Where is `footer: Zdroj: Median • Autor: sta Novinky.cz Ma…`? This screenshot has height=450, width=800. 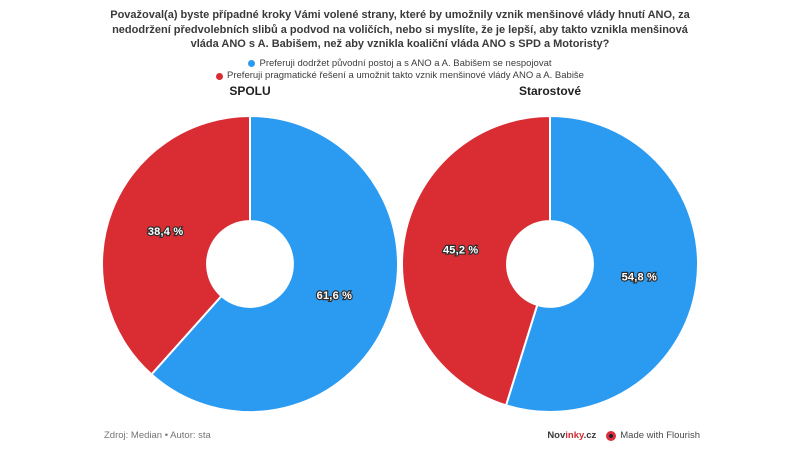
footer: Zdroj: Median • Autor: sta Novinky.cz Ma… is located at coordinates (402, 435).